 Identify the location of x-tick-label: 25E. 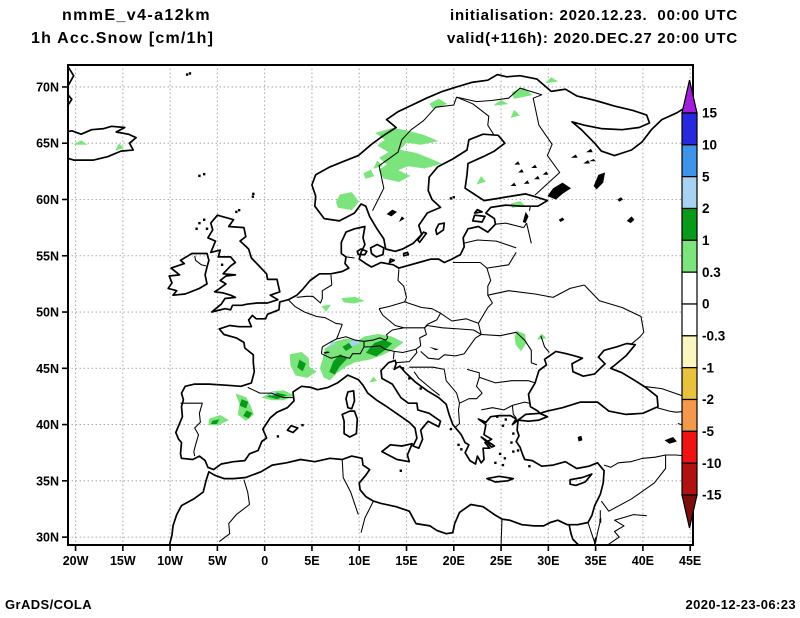
(501, 561).